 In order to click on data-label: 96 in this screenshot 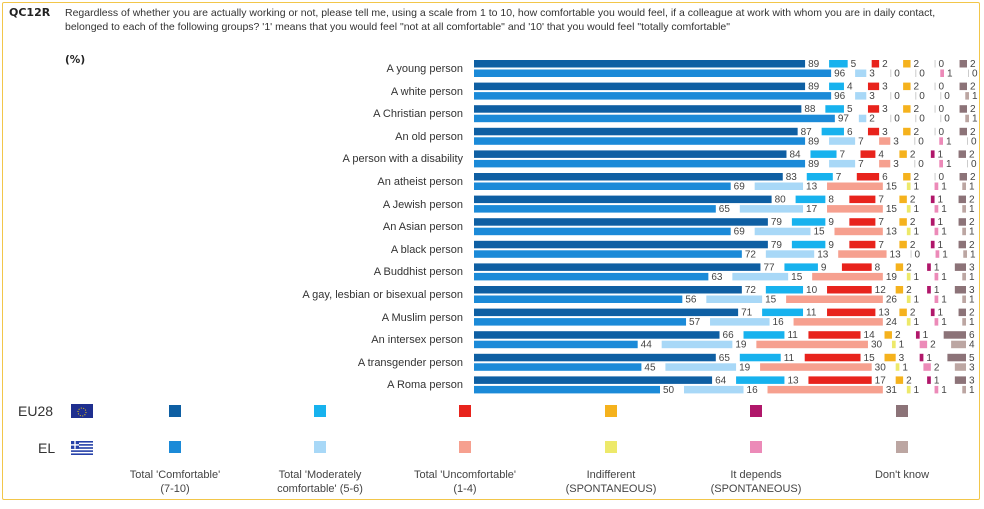, I will do `click(840, 96)`.